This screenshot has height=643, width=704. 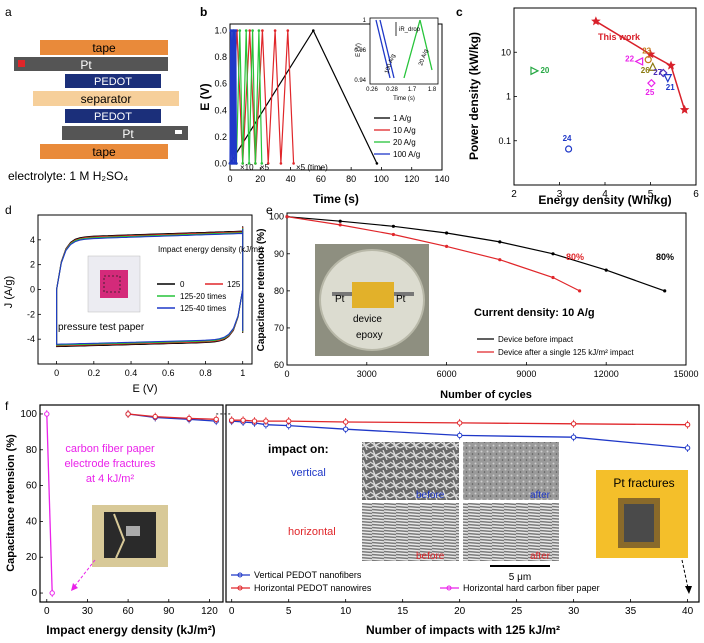 I want to click on pt-photo-metal, so click(x=639, y=523).